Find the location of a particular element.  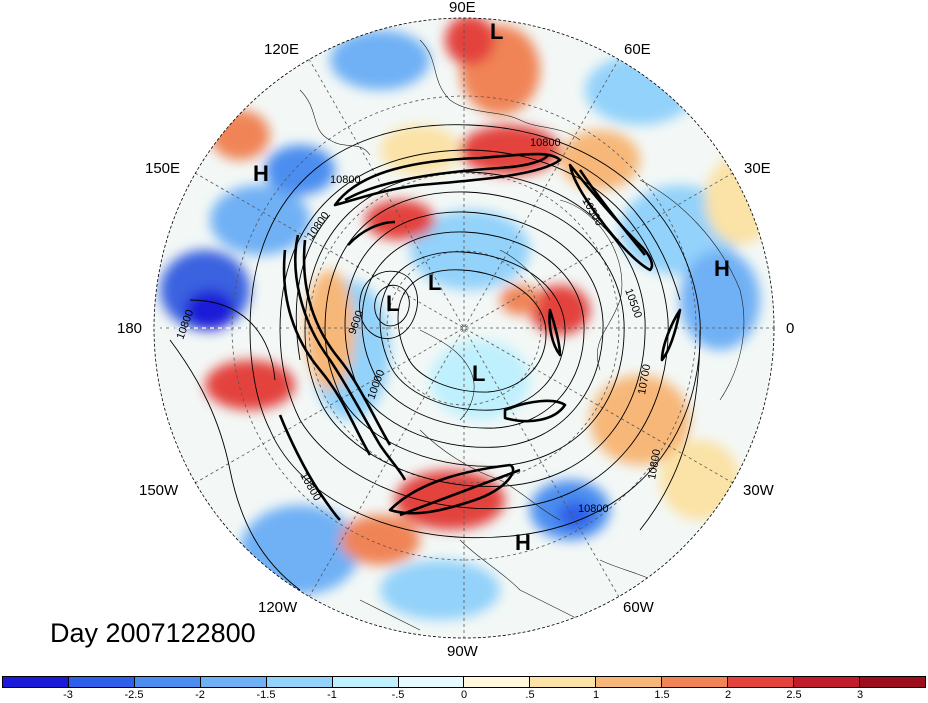

colorbar-tick-label: 1.5 is located at coordinates (662, 695).